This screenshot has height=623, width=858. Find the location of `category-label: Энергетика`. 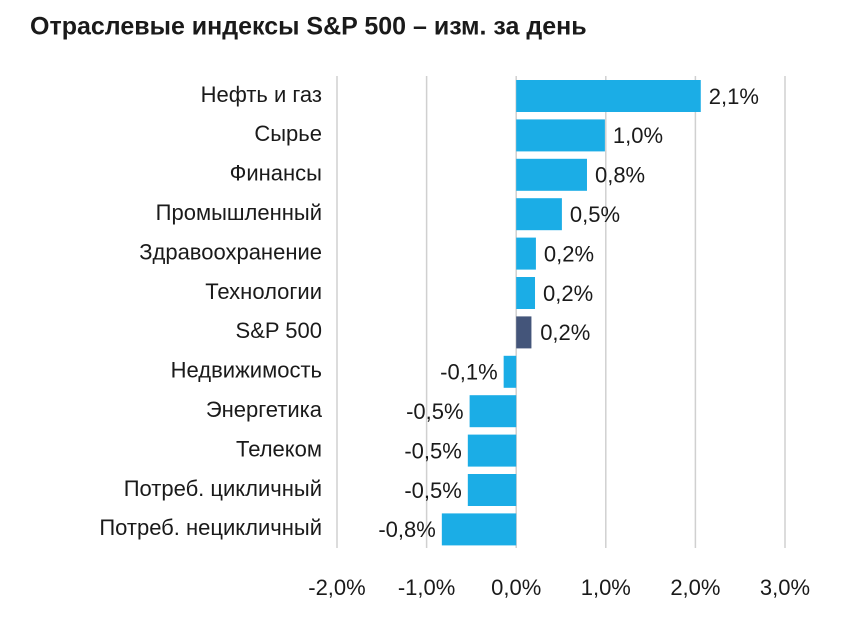

category-label: Энергетика is located at coordinates (264, 409).